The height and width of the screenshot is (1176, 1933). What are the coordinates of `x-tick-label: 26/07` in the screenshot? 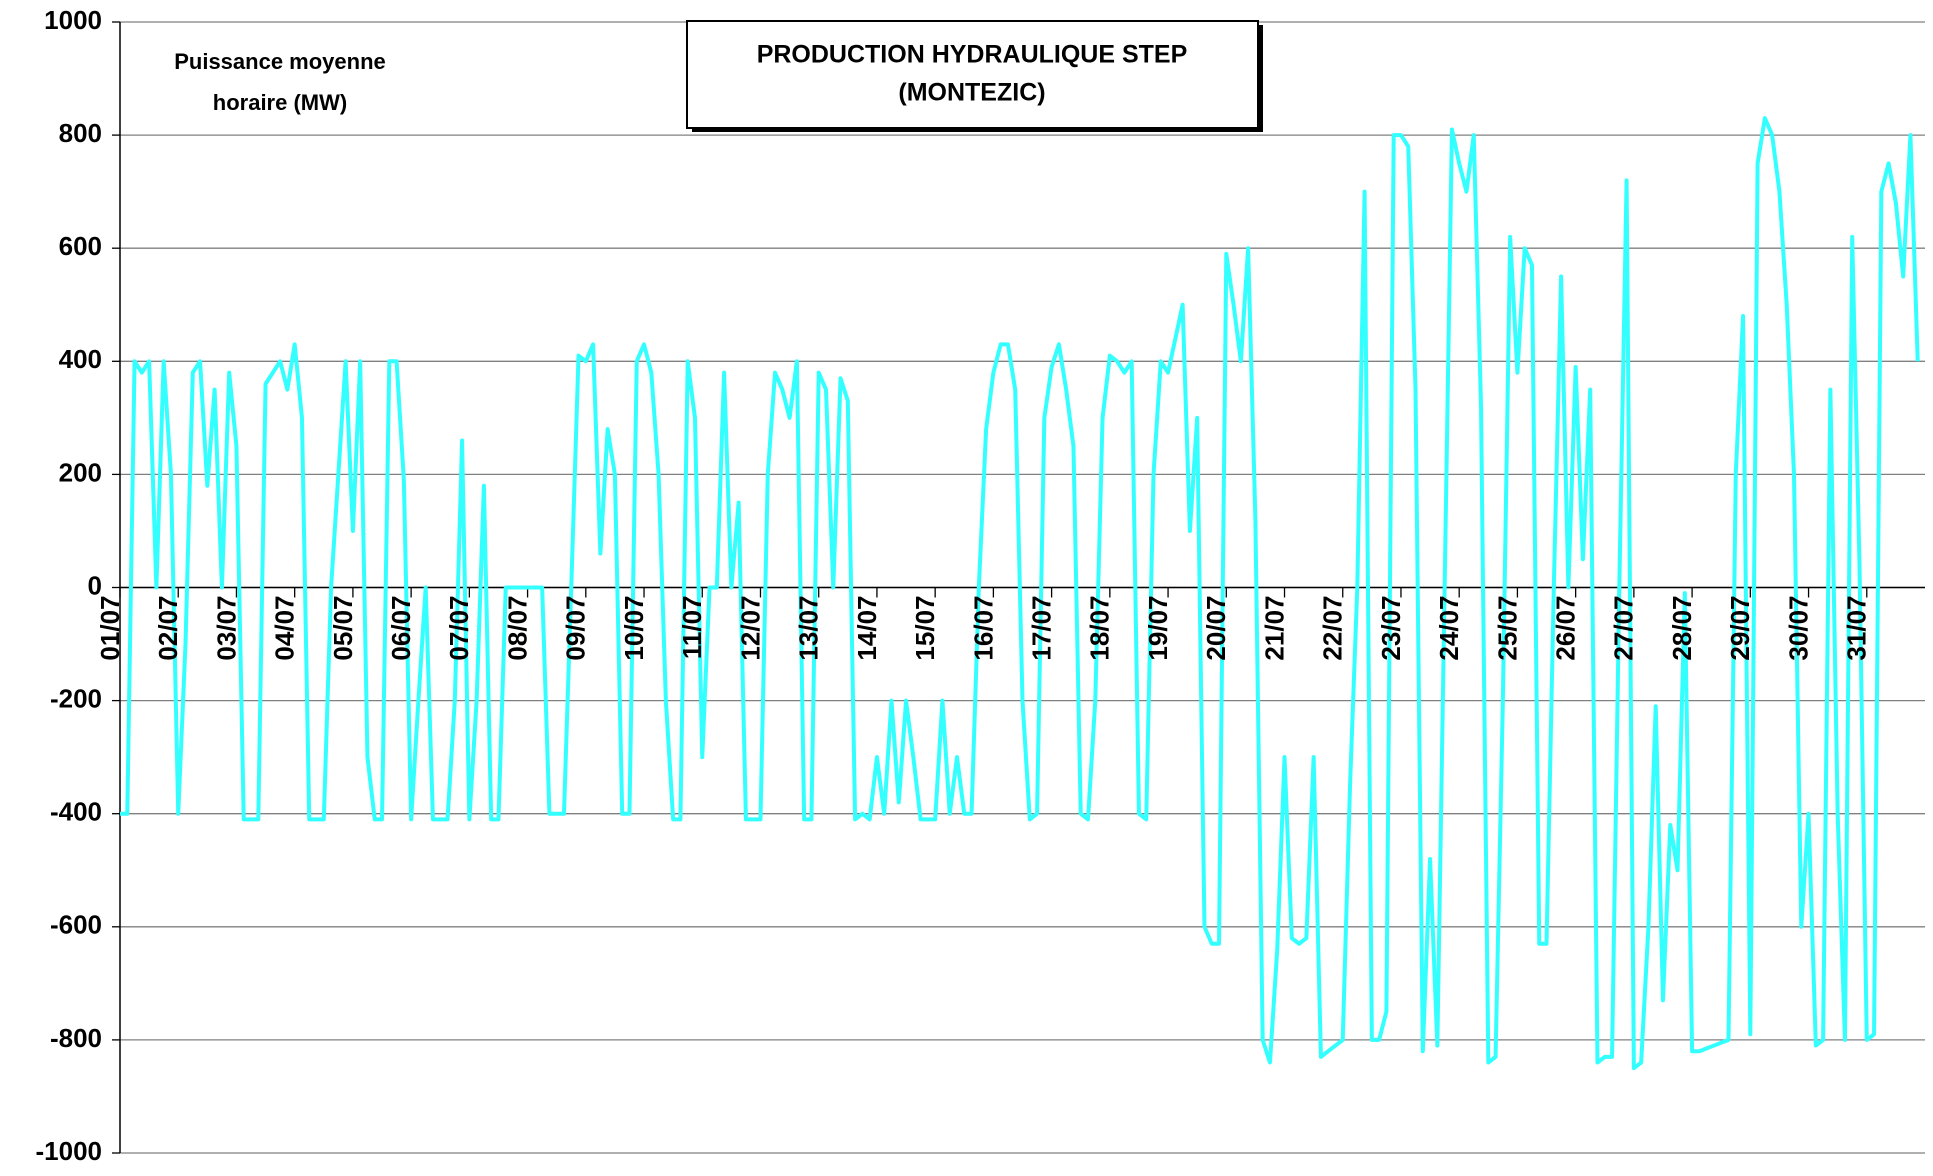 It's located at (1566, 628).